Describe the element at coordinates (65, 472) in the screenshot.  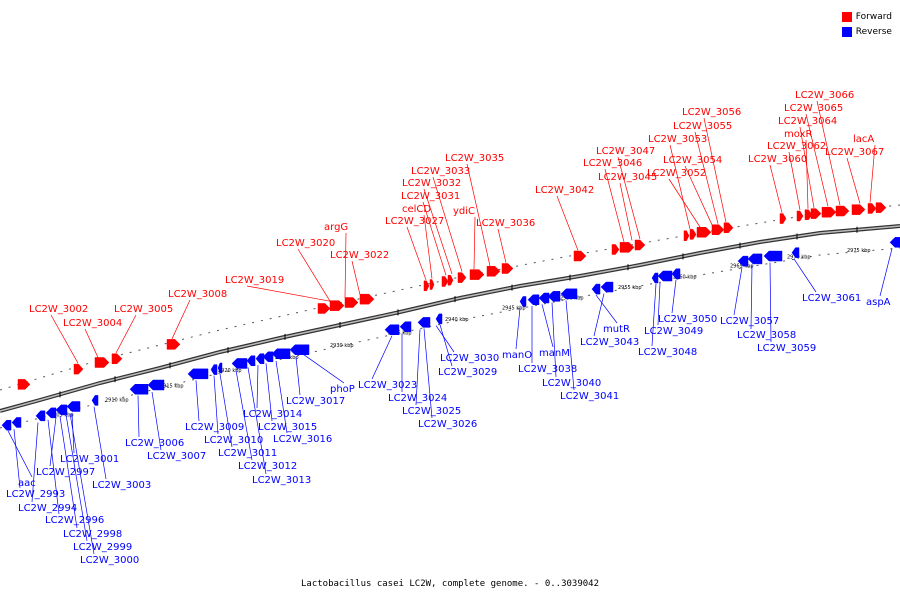
I see `reverse-gene-label: LC2W_2997` at that location.